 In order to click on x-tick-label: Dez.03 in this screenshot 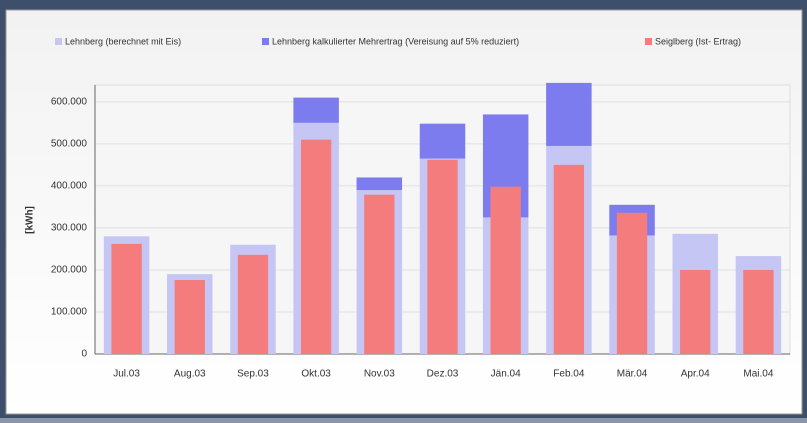, I will do `click(443, 374)`.